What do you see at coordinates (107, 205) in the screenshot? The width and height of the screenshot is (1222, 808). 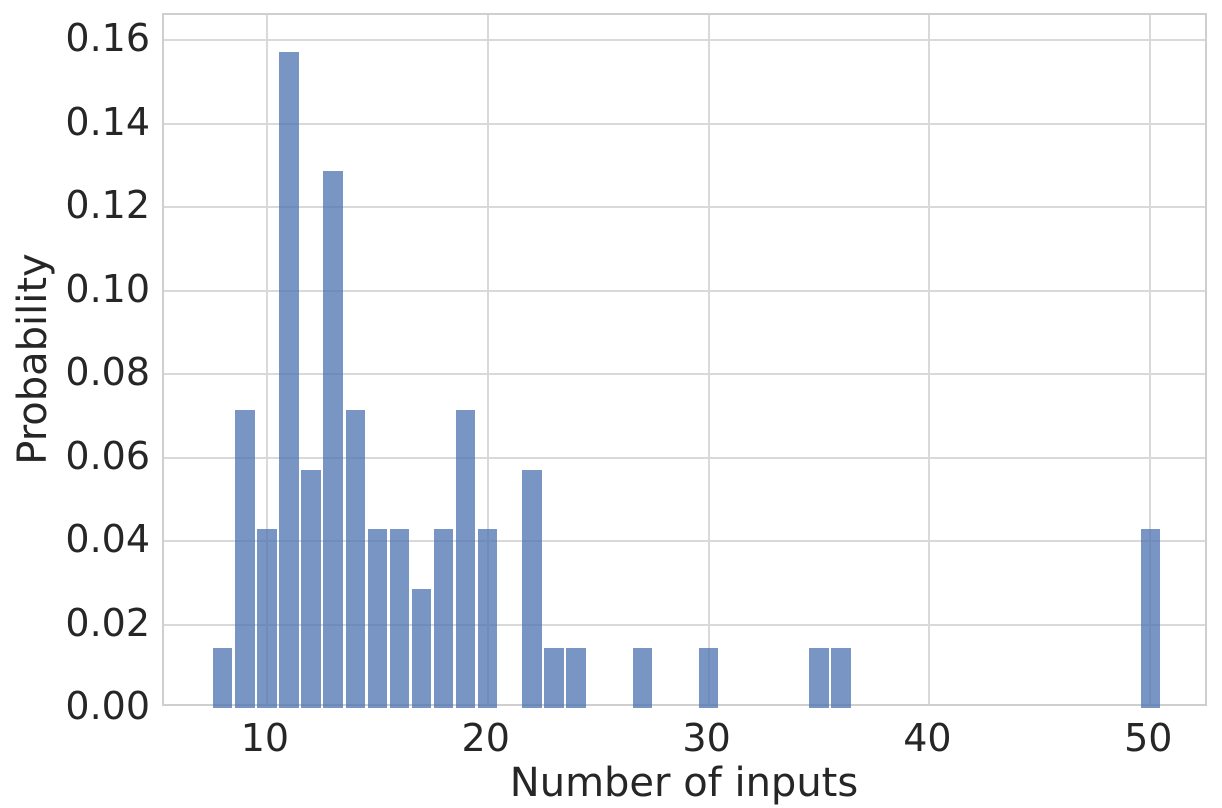 I see `y-tick-label-0.12: 0.12` at bounding box center [107, 205].